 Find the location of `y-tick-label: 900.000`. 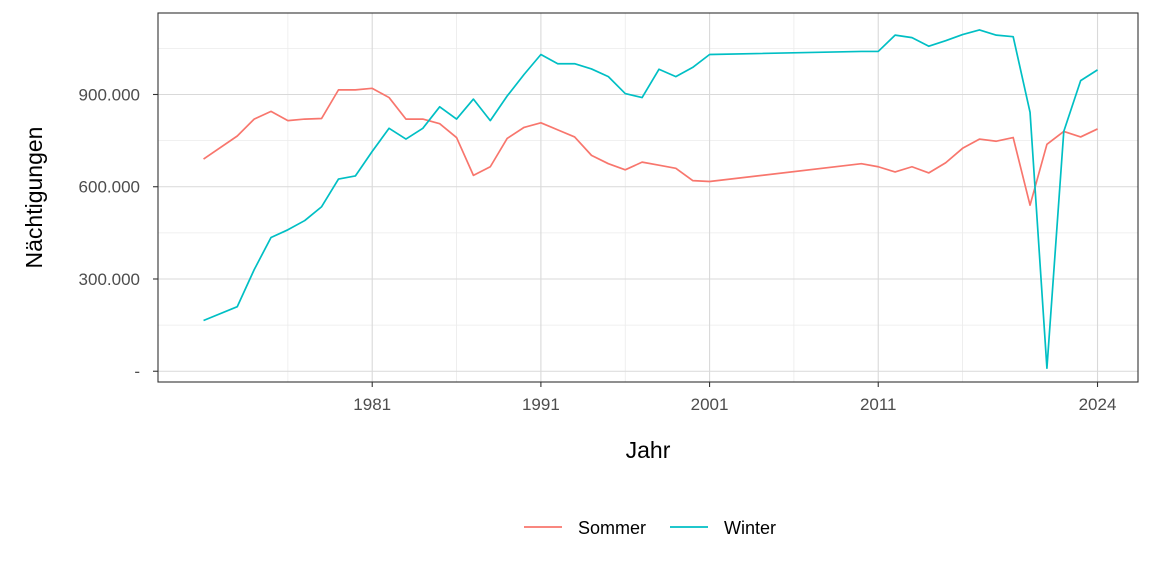

y-tick-label: 900.000 is located at coordinates (109, 94).